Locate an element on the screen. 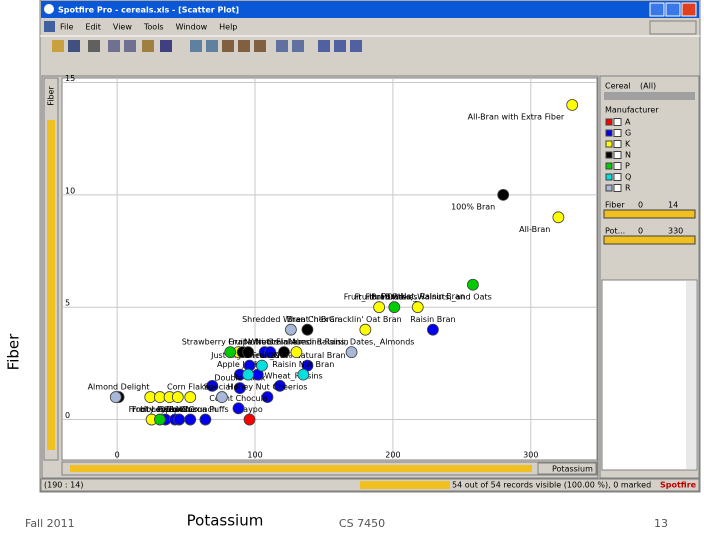 This screenshot has height=538, width=704. cereal-label: Cereal is located at coordinates (618, 86).